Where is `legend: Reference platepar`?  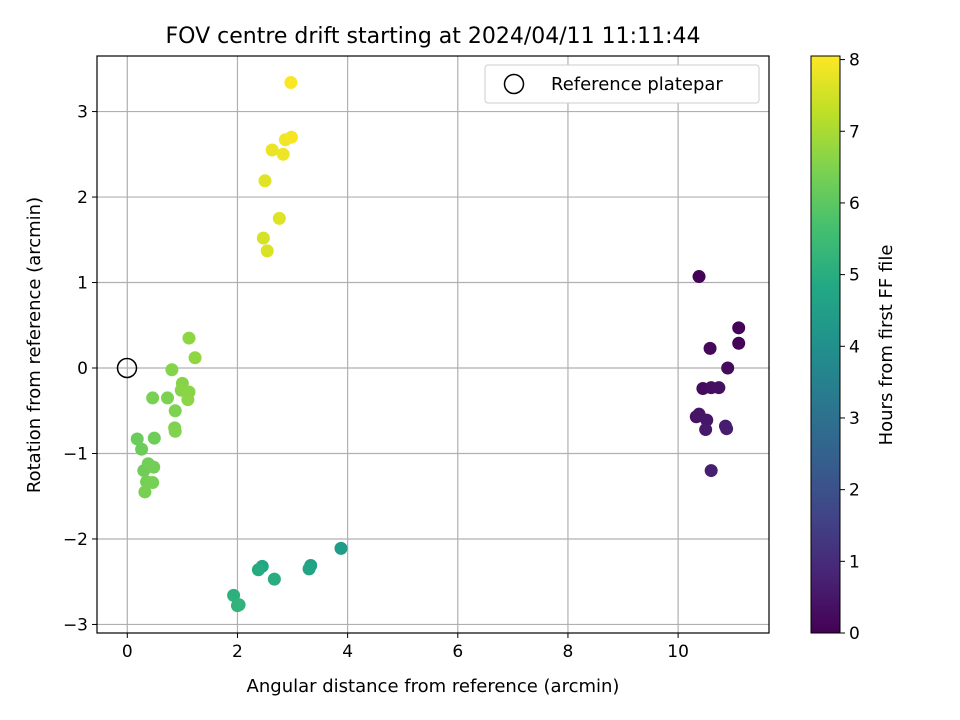
legend: Reference platepar is located at coordinates (622, 84).